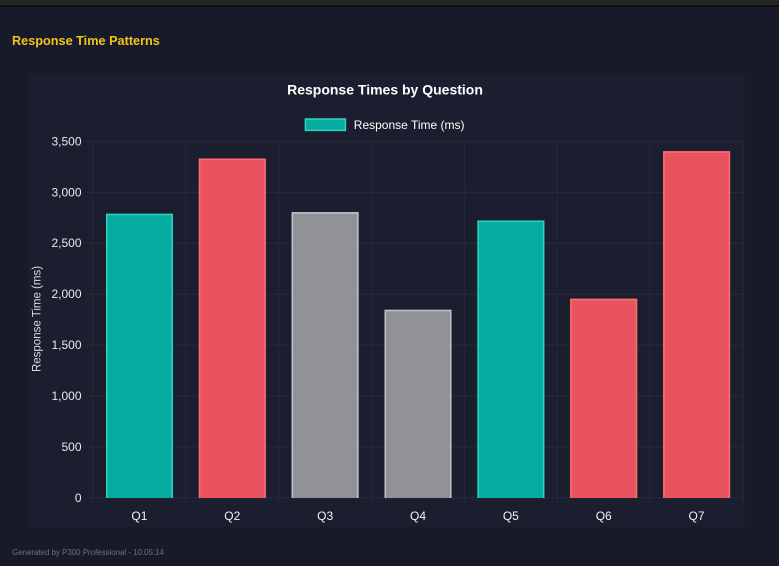 This screenshot has width=779, height=566. Describe the element at coordinates (604, 516) in the screenshot. I see `svg-text: Q6` at that location.